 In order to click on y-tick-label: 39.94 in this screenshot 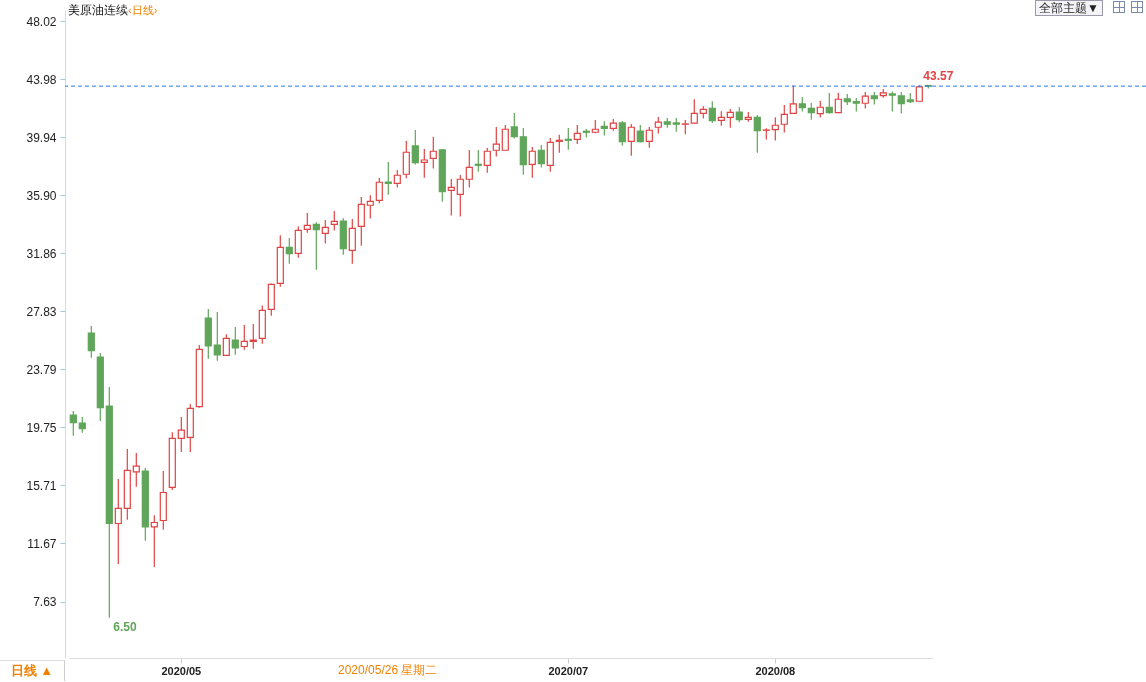, I will do `click(41, 137)`.